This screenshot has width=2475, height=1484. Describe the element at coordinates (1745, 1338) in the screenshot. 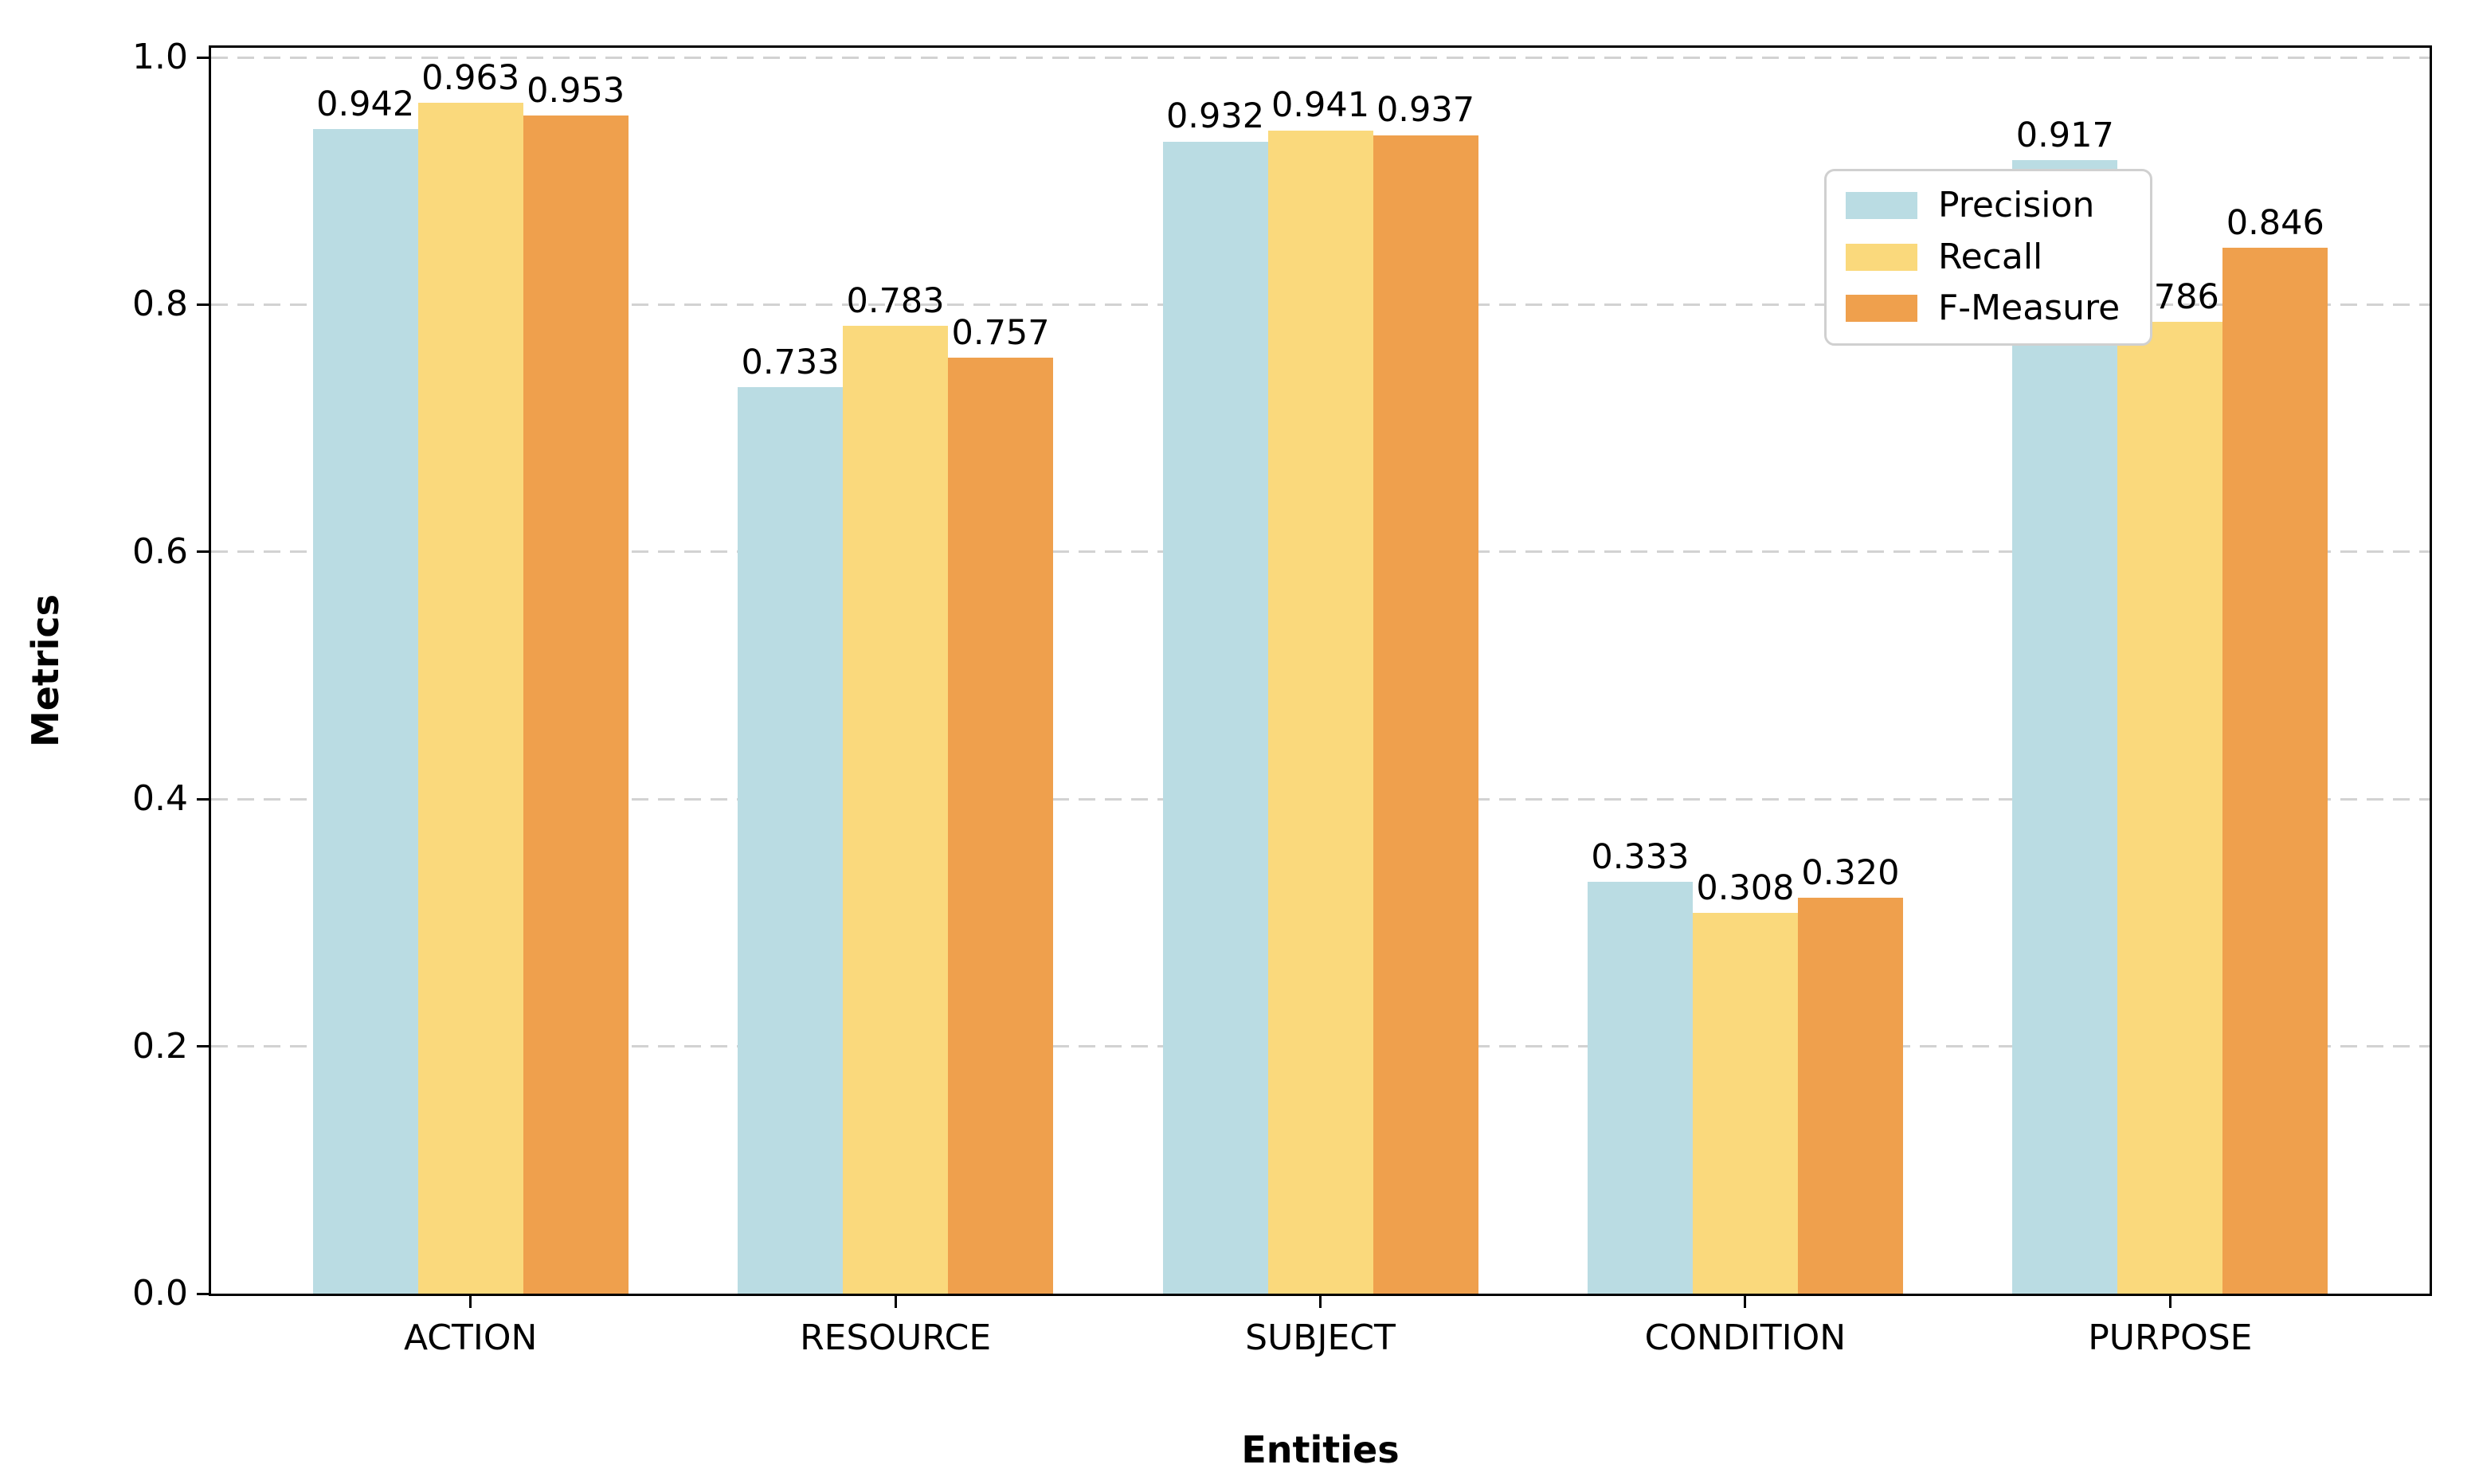

I see `x-tick-label: CONDITION` at that location.